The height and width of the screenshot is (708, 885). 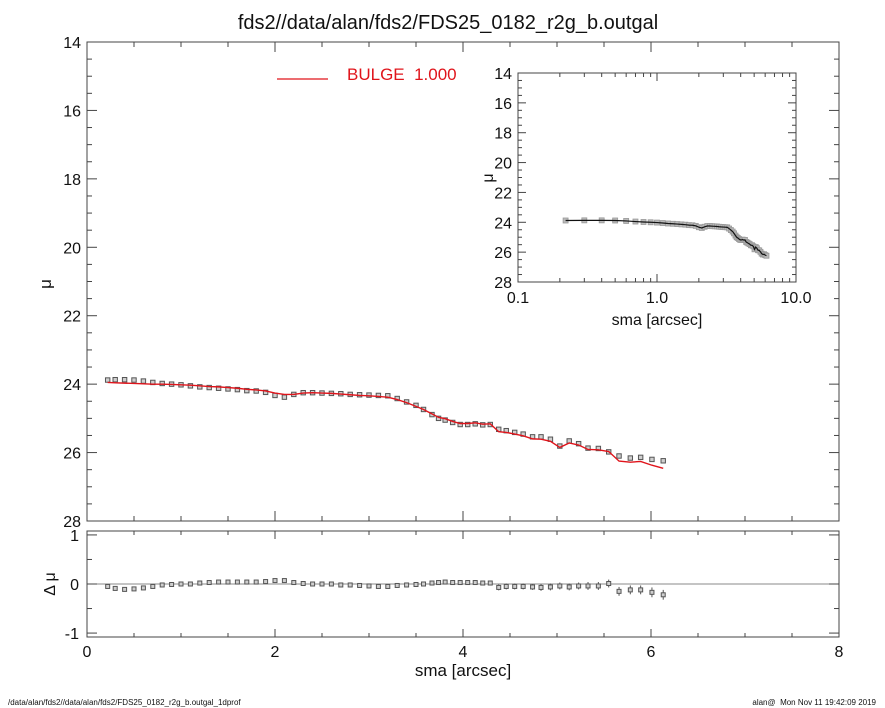 I want to click on inset-y-tick-label: 14, so click(x=503, y=74).